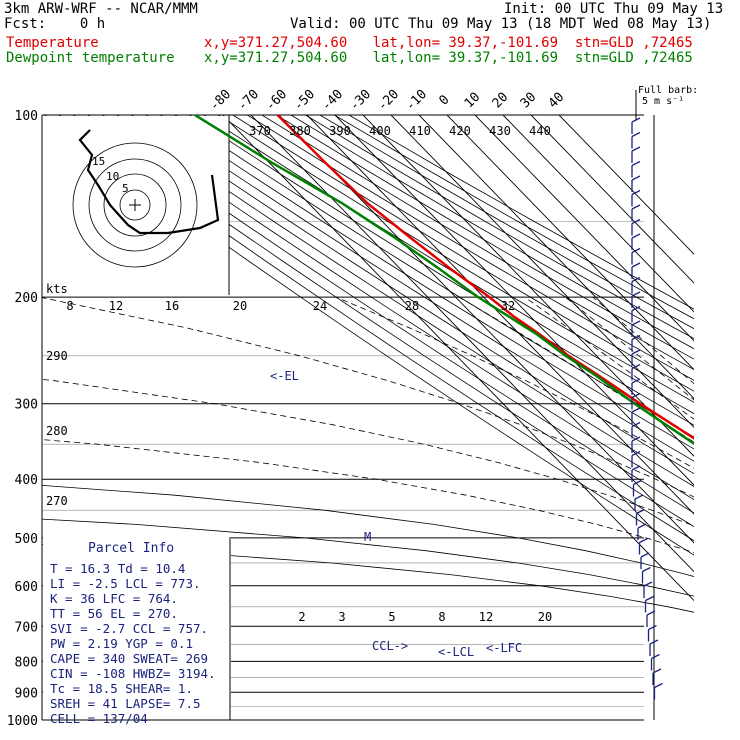  What do you see at coordinates (332, 100) in the screenshot?
I see `temperature-tick--40: -40` at bounding box center [332, 100].